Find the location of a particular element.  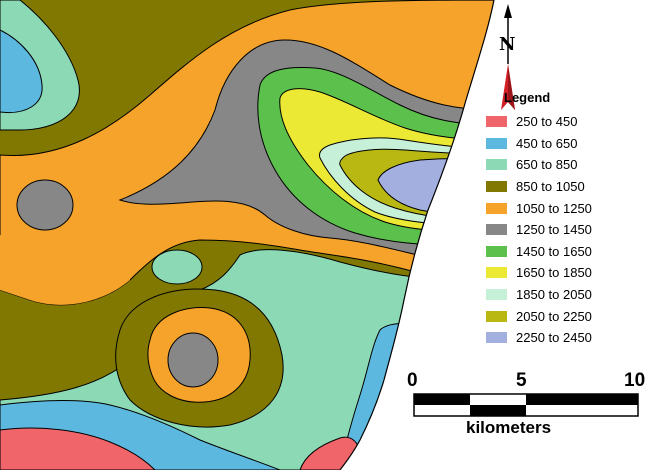

legend-item: 1450 to 1650 is located at coordinates (561, 252).